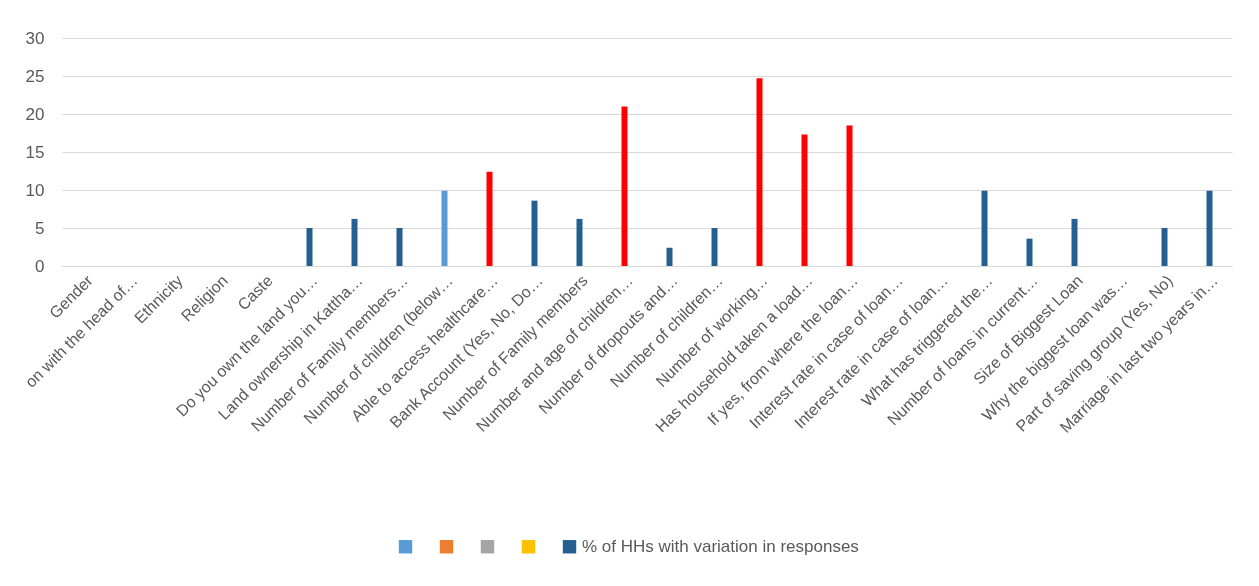  What do you see at coordinates (40, 228) in the screenshot?
I see `y-tick-label: 5` at bounding box center [40, 228].